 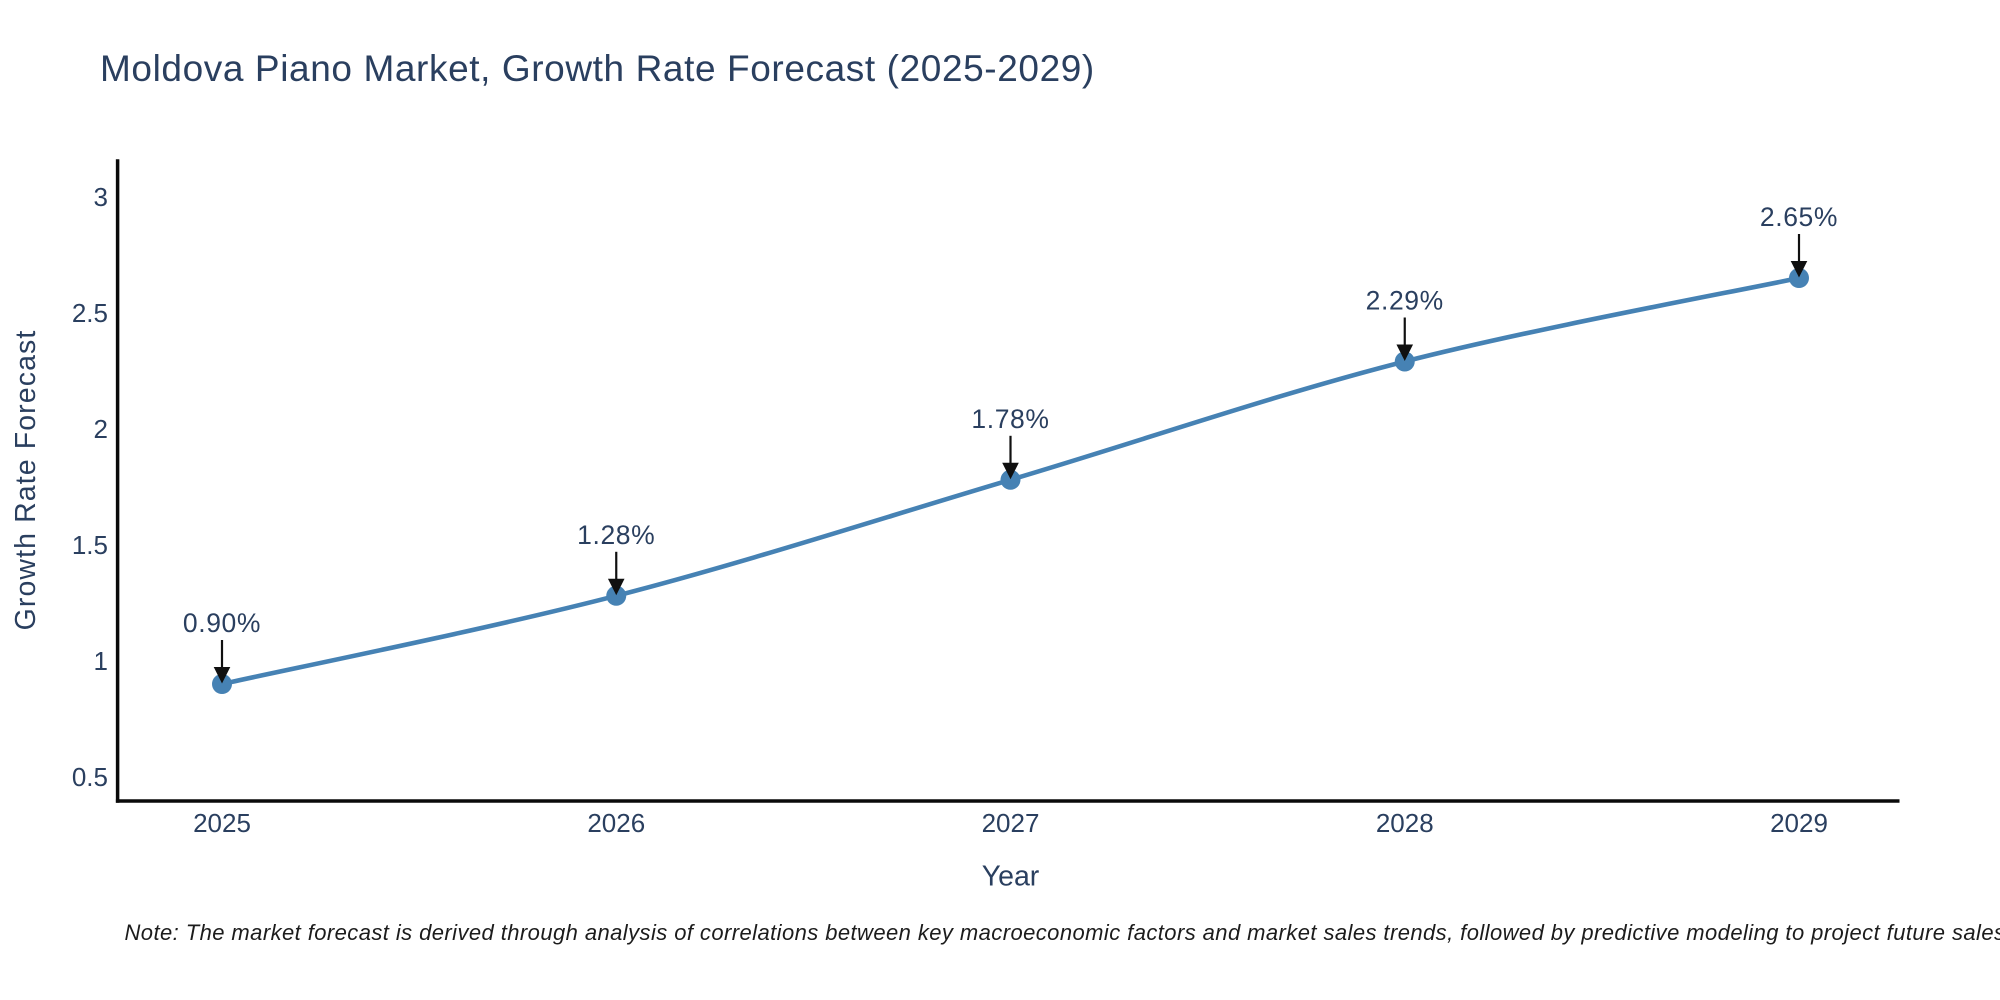 What do you see at coordinates (1799, 823) in the screenshot?
I see `svg-text: 2029` at bounding box center [1799, 823].